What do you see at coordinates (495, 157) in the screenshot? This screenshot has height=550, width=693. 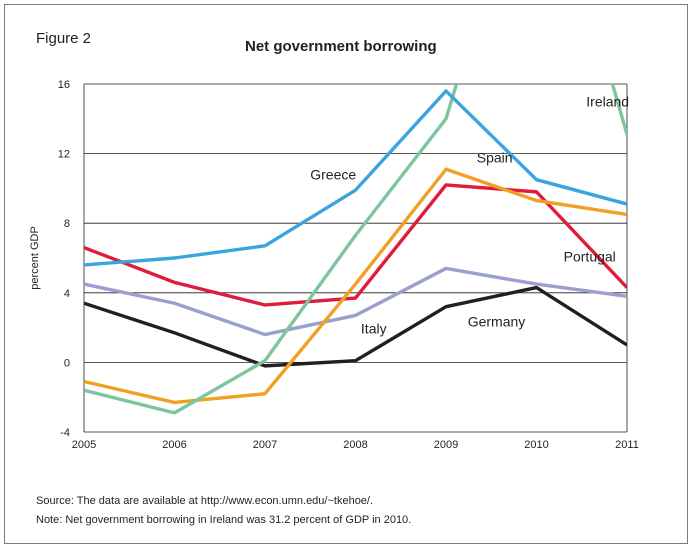 I see `series-label-spain: Spain` at bounding box center [495, 157].